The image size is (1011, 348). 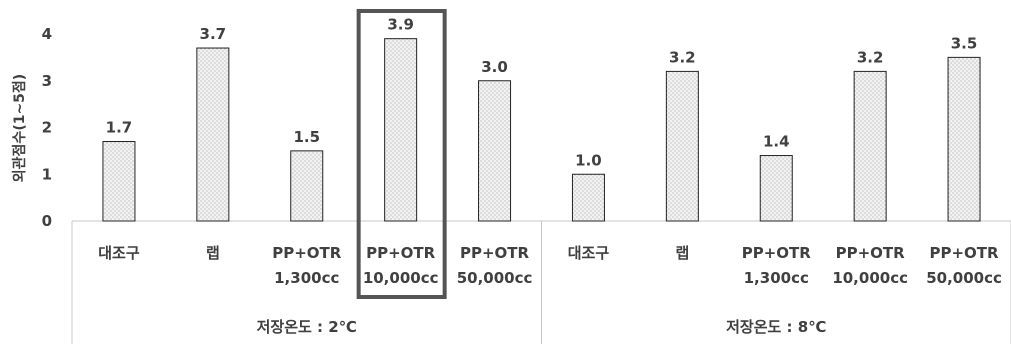 I want to click on y-tick-label: 3, so click(x=47, y=81).